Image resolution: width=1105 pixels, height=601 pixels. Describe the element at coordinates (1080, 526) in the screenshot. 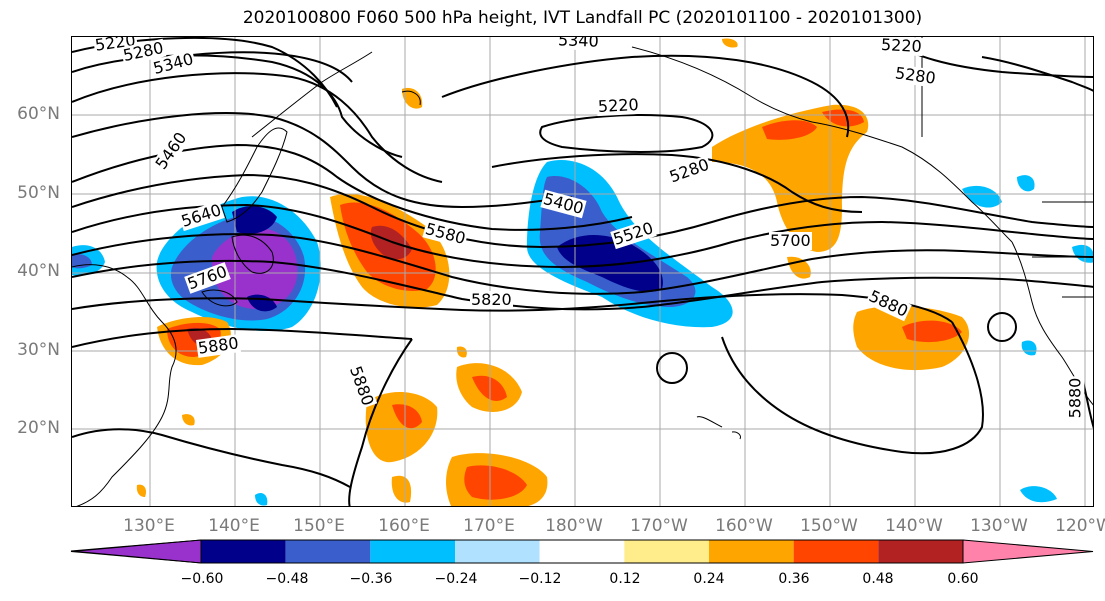

I see `lon-label: 120°W` at that location.